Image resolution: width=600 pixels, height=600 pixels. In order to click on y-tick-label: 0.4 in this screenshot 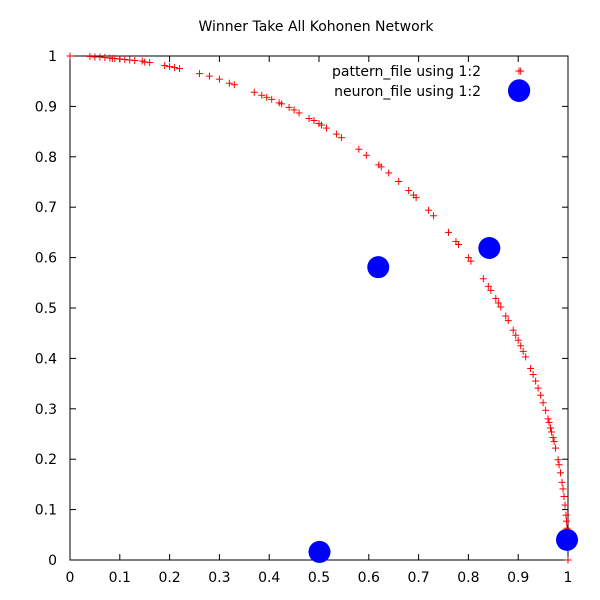, I will do `click(46, 359)`.